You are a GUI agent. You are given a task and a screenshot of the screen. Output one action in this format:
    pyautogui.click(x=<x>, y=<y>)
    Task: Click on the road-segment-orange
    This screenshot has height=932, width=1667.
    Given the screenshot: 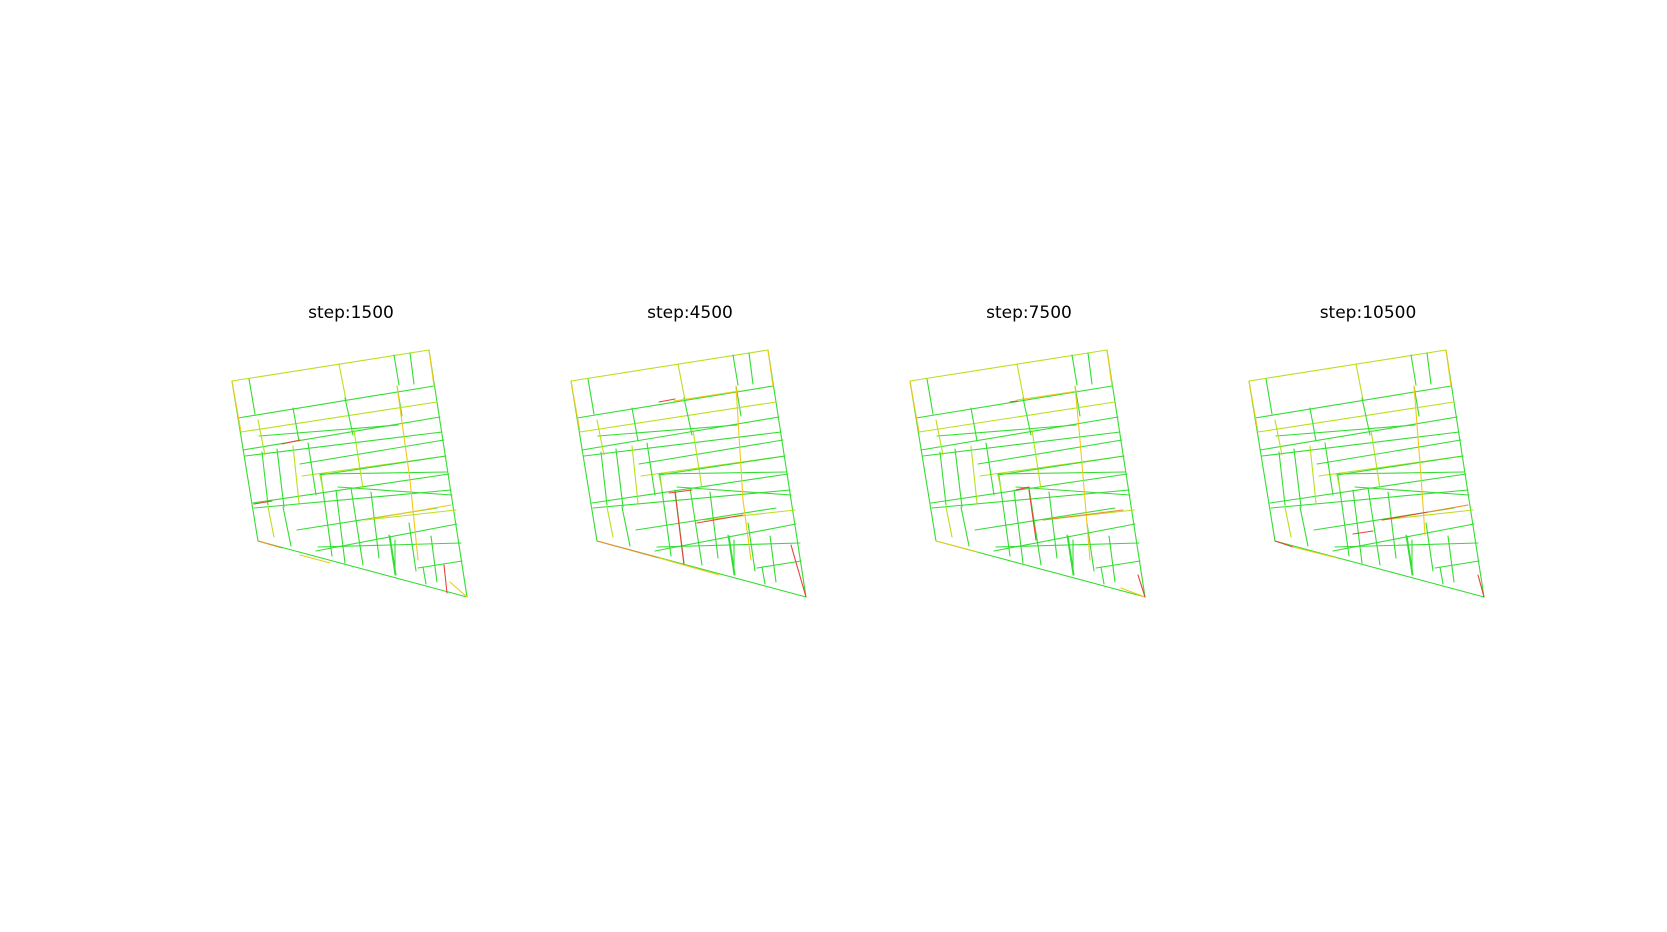 What is the action you would take?
    pyautogui.click(x=1083, y=515)
    